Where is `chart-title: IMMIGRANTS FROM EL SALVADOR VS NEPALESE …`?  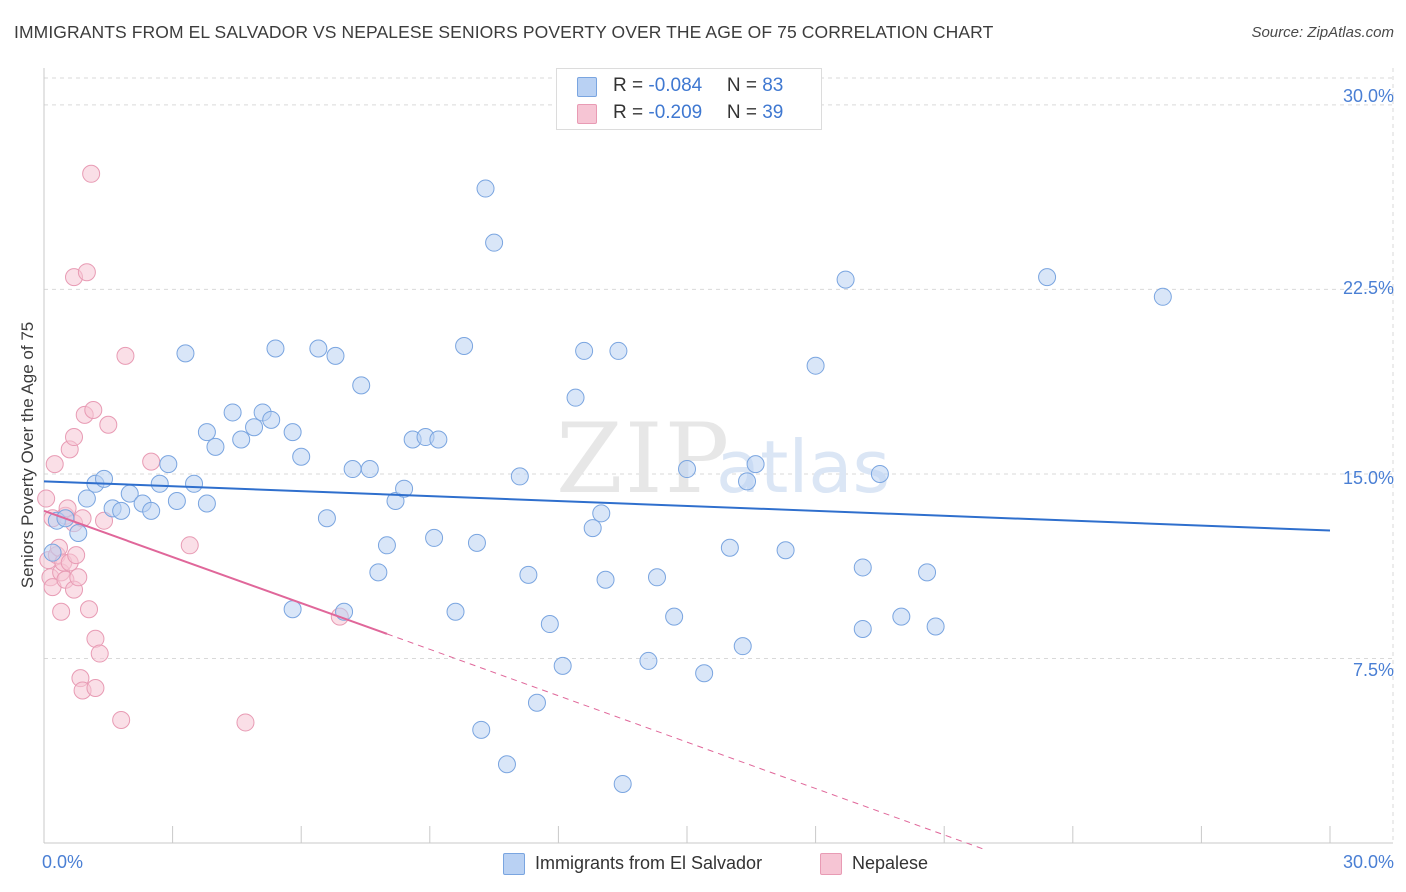
chart-title: IMMIGRANTS FROM EL SALVADOR VS NEPALESE … is located at coordinates (504, 32).